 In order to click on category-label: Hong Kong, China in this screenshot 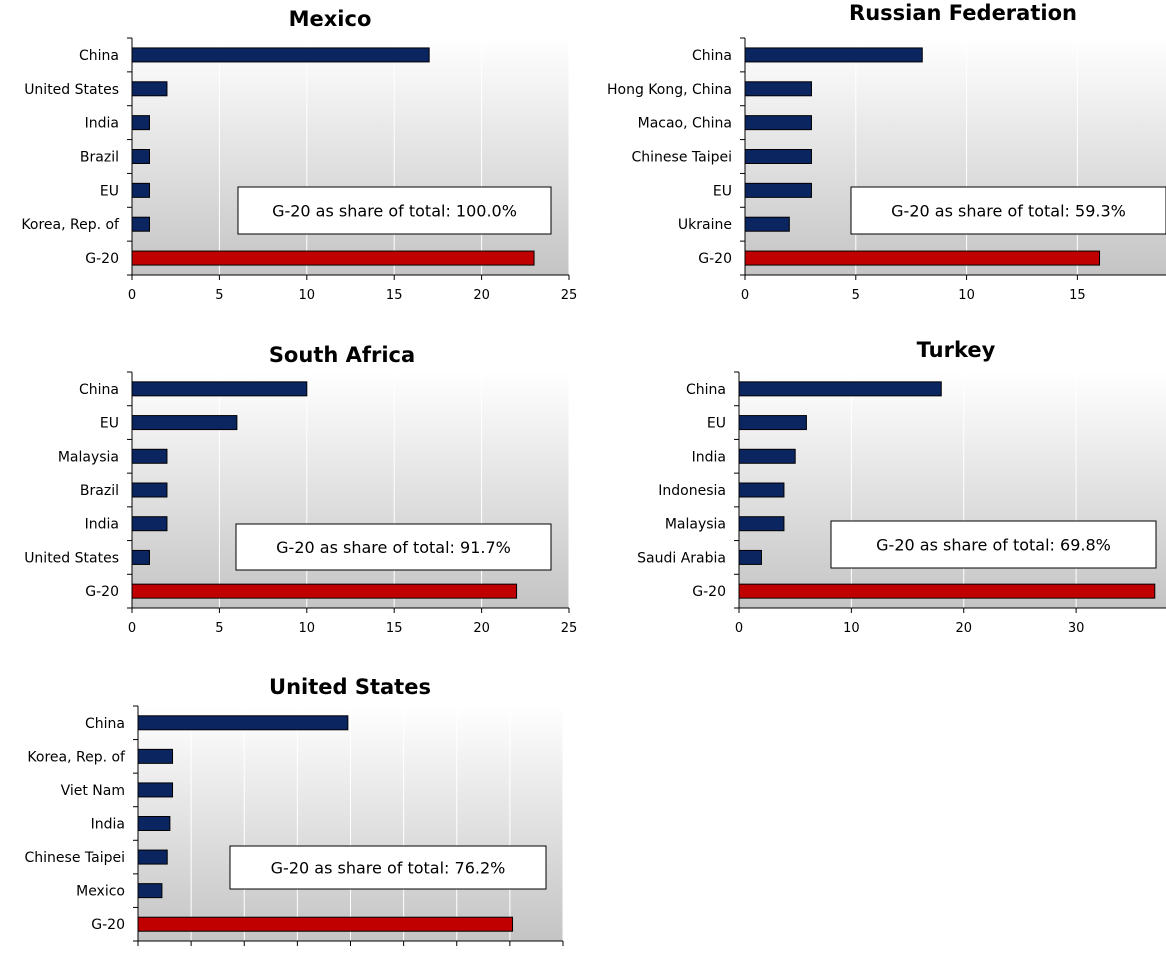, I will do `click(669, 90)`.